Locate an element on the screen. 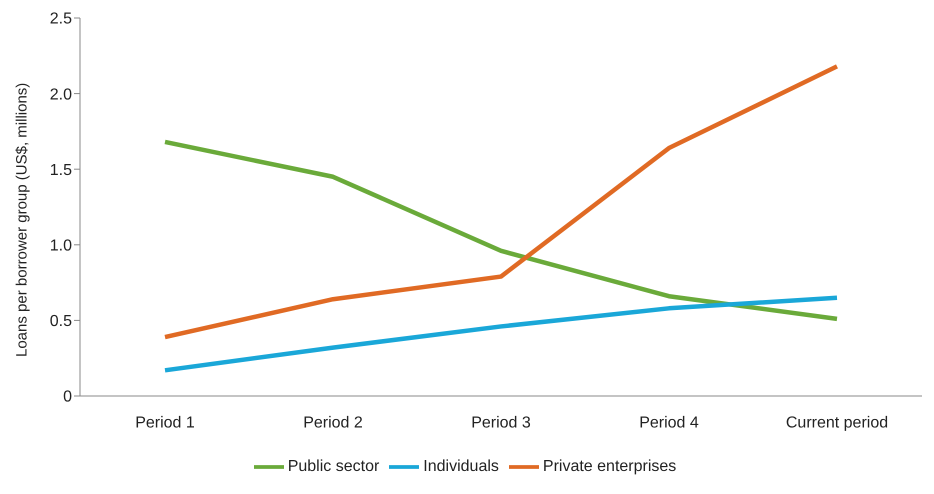  legend-label: Private enterprises is located at coordinates (609, 467).